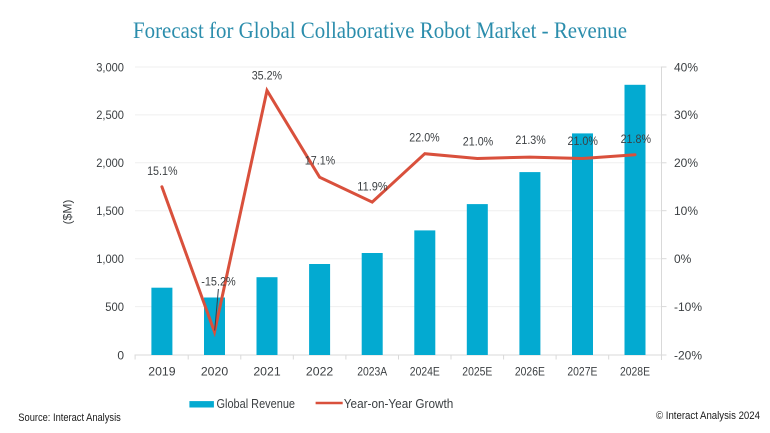 The width and height of the screenshot is (770, 433). Describe the element at coordinates (683, 259) in the screenshot. I see `svg-text: 0%` at that location.